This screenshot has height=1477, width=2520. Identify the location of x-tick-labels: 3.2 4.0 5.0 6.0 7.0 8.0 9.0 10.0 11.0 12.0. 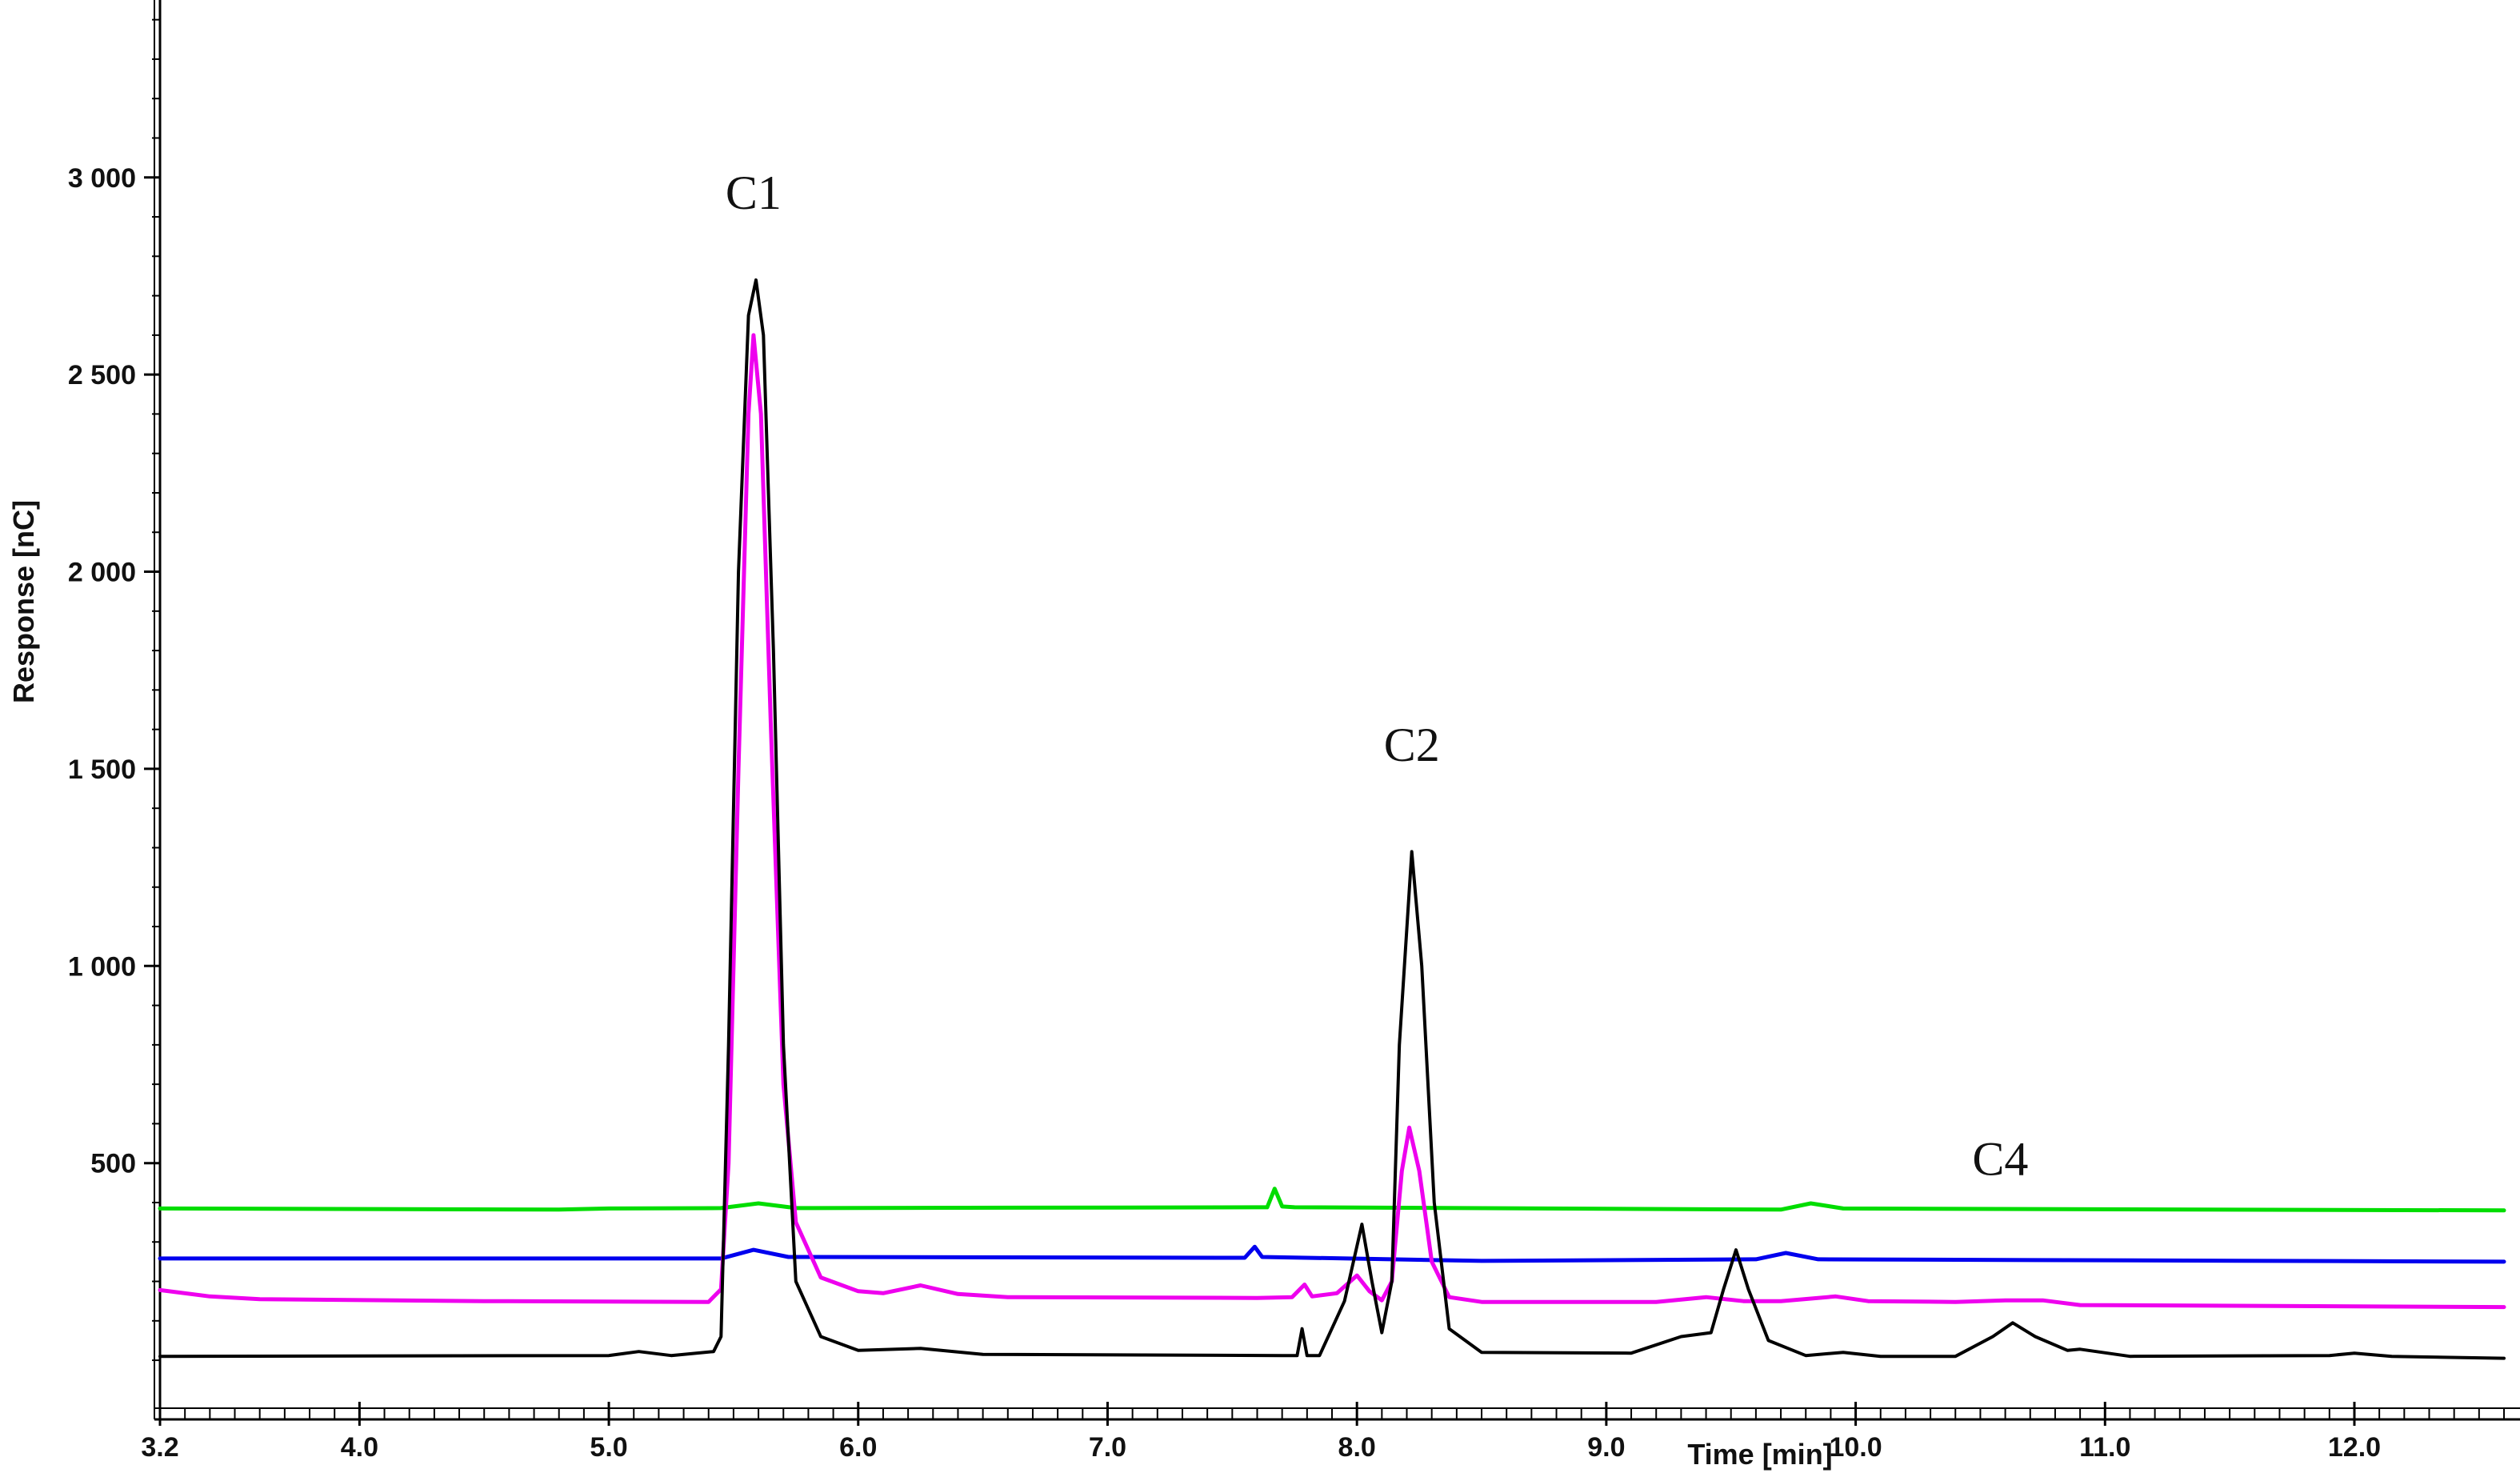
(1261, 1447).